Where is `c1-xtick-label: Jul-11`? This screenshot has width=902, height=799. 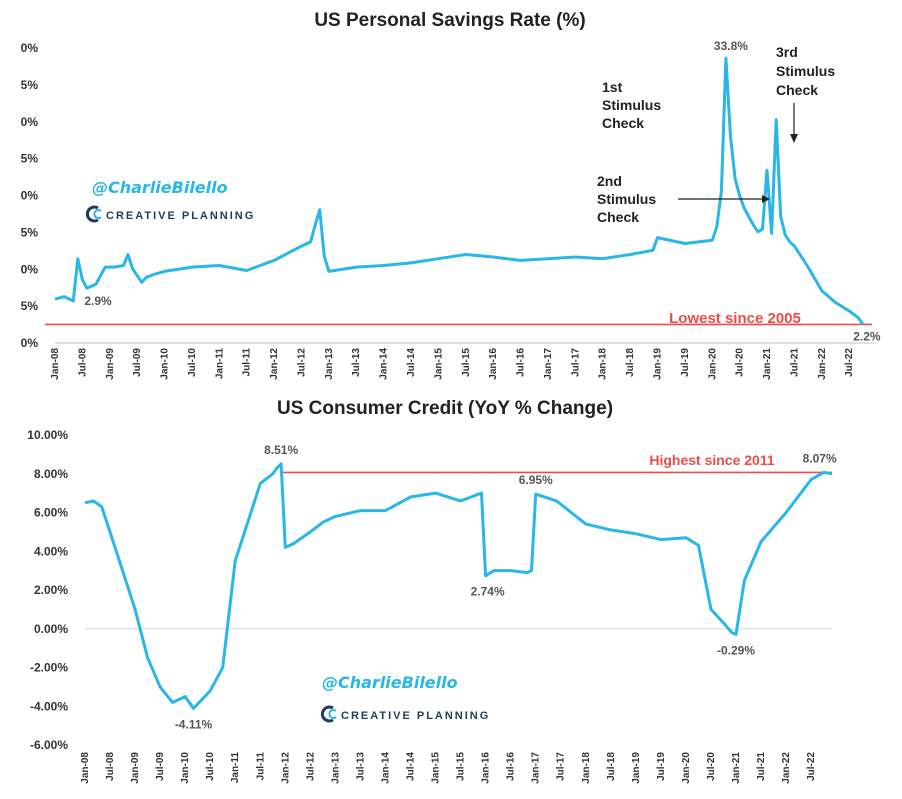
c1-xtick-label: Jul-11 is located at coordinates (247, 362).